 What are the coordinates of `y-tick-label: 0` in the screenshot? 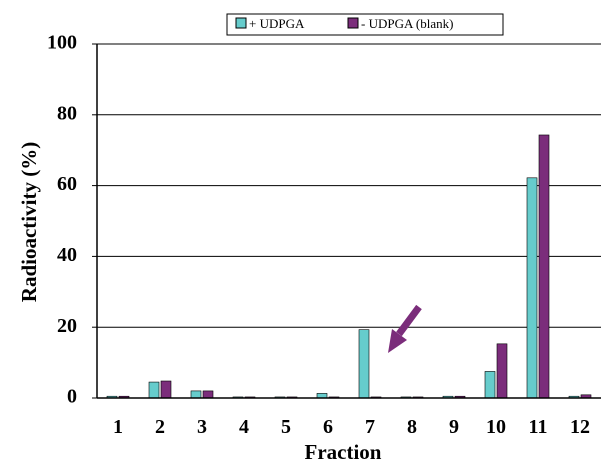 It's located at (72, 397).